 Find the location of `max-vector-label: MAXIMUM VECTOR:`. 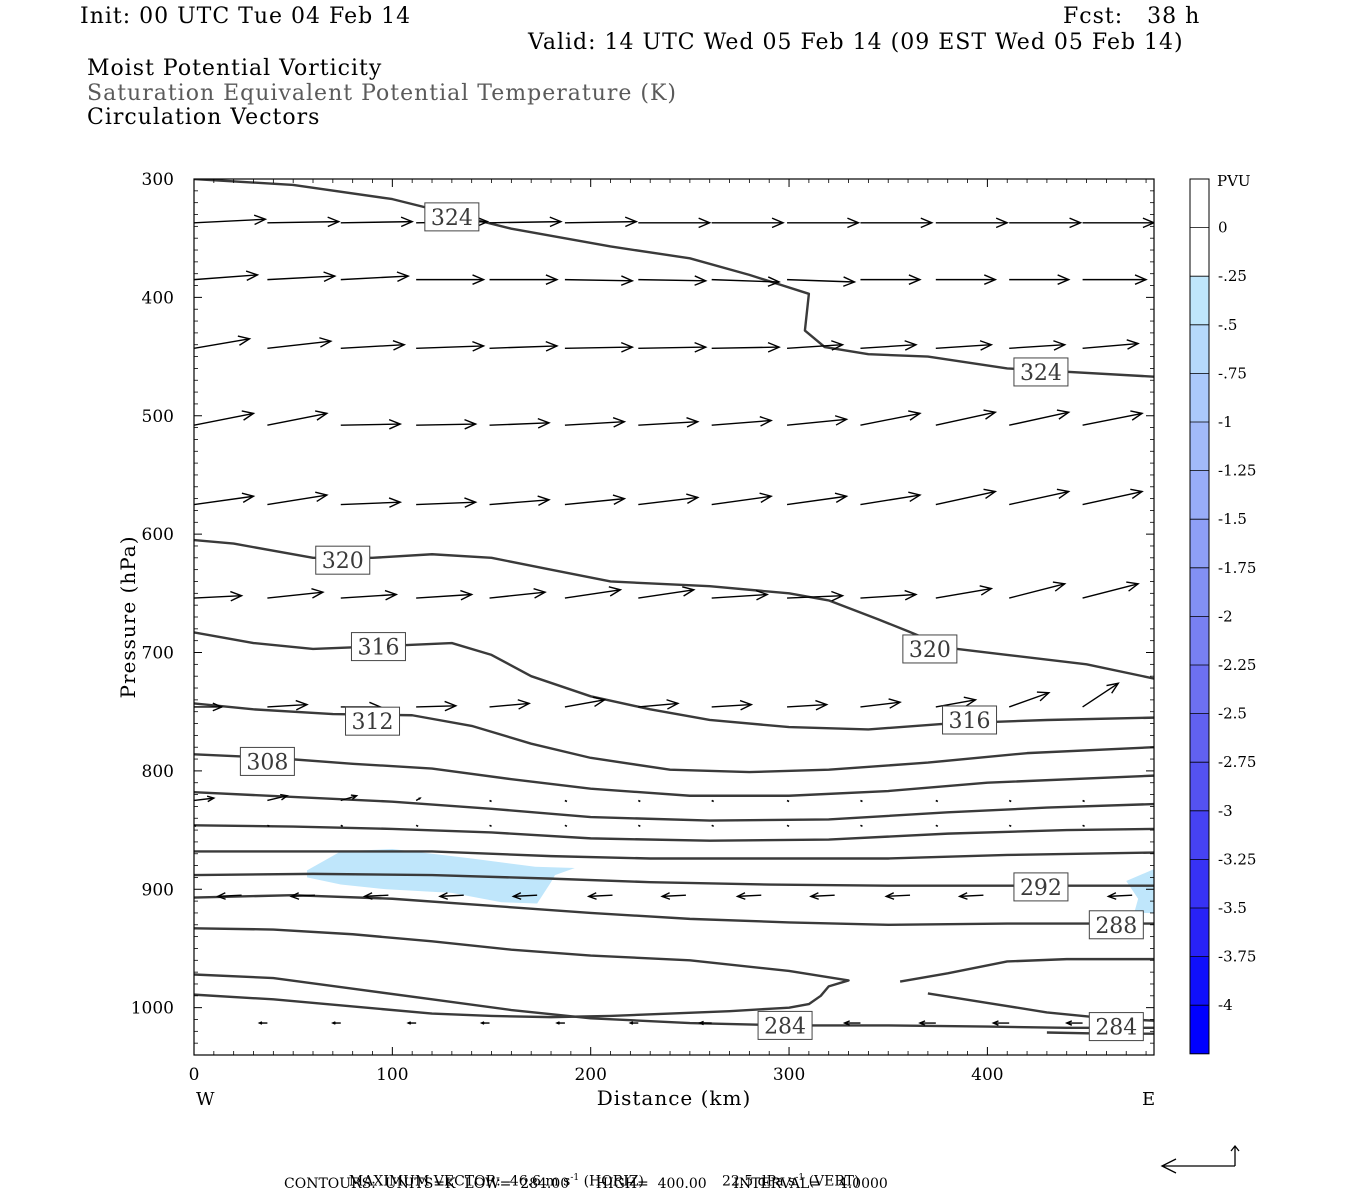

max-vector-label: MAXIMUM VECTOR: is located at coordinates (424, 1181).